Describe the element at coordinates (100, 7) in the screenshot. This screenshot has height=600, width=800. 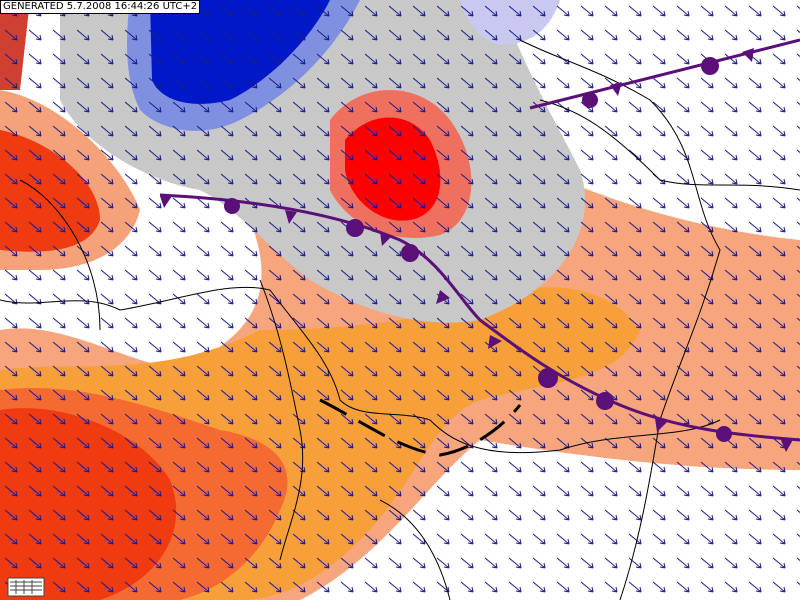
I see `generated-label: GENERATED 5.7.2008 16:44:26 UTC+2` at that location.